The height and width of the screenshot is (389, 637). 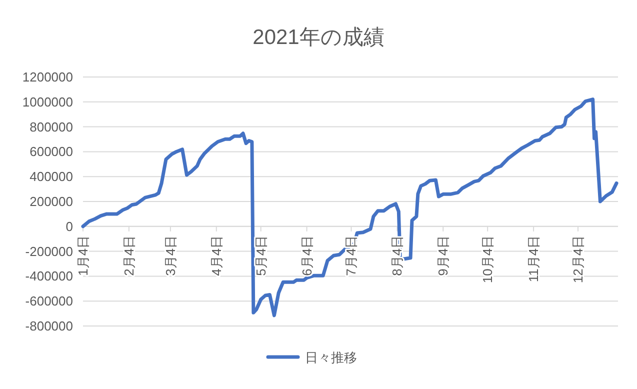 I want to click on x-tick-label: 1月4日, so click(x=83, y=255).